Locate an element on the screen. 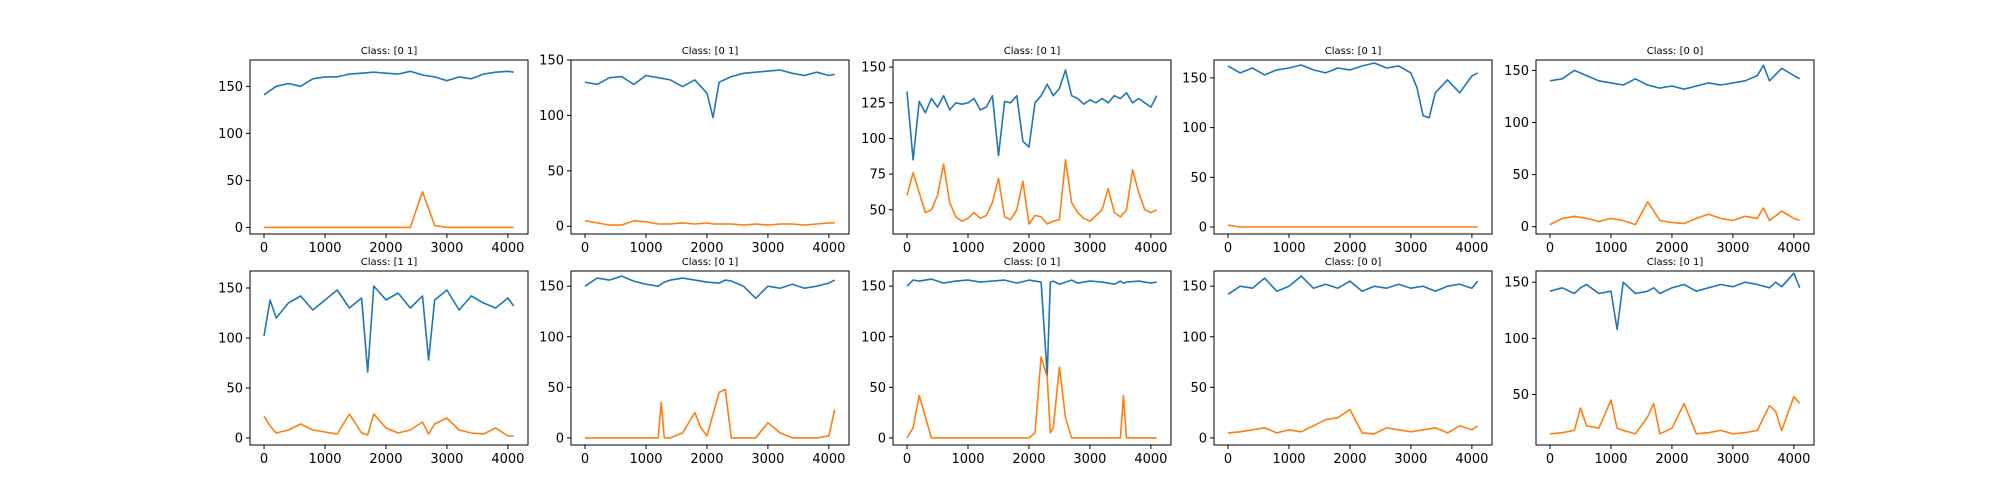 This screenshot has height=500, width=2000. subplot-8: 0 1000 2000 3000 4000 0 50 100 150 Class: [0 1] is located at coordinates (1016, 362).